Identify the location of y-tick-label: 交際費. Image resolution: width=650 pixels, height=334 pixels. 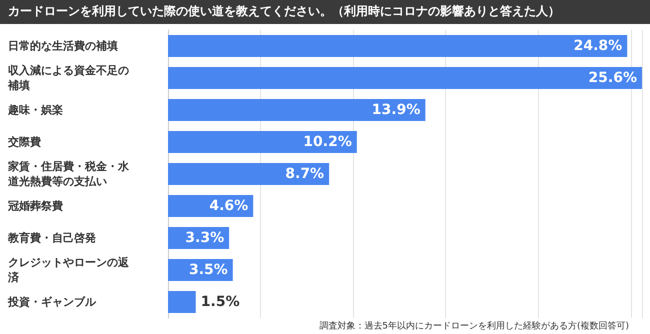
(24, 142).